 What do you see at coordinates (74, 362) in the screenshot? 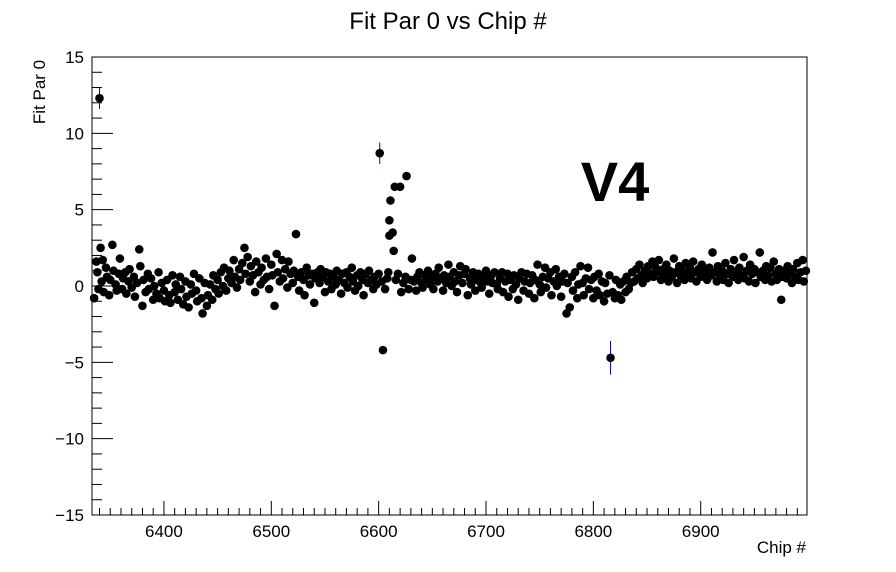
I see `y-tick-label: −5` at bounding box center [74, 362].